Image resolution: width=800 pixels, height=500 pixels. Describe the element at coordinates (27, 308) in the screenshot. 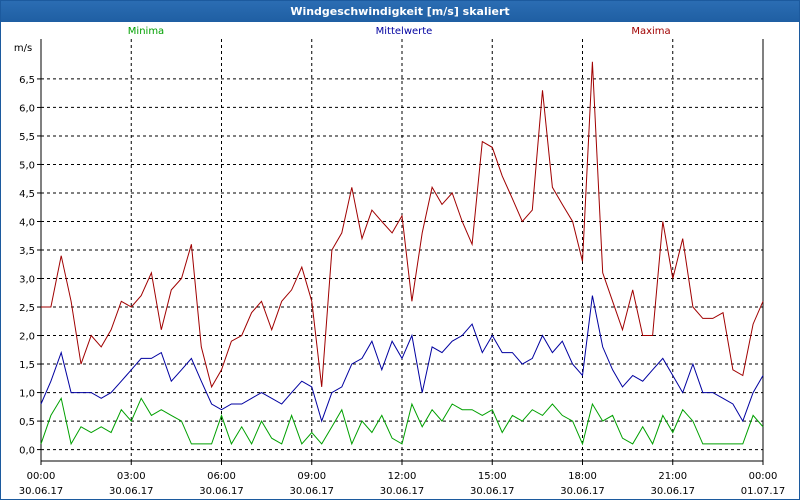

I see `y-tick-label: 2,5` at that location.